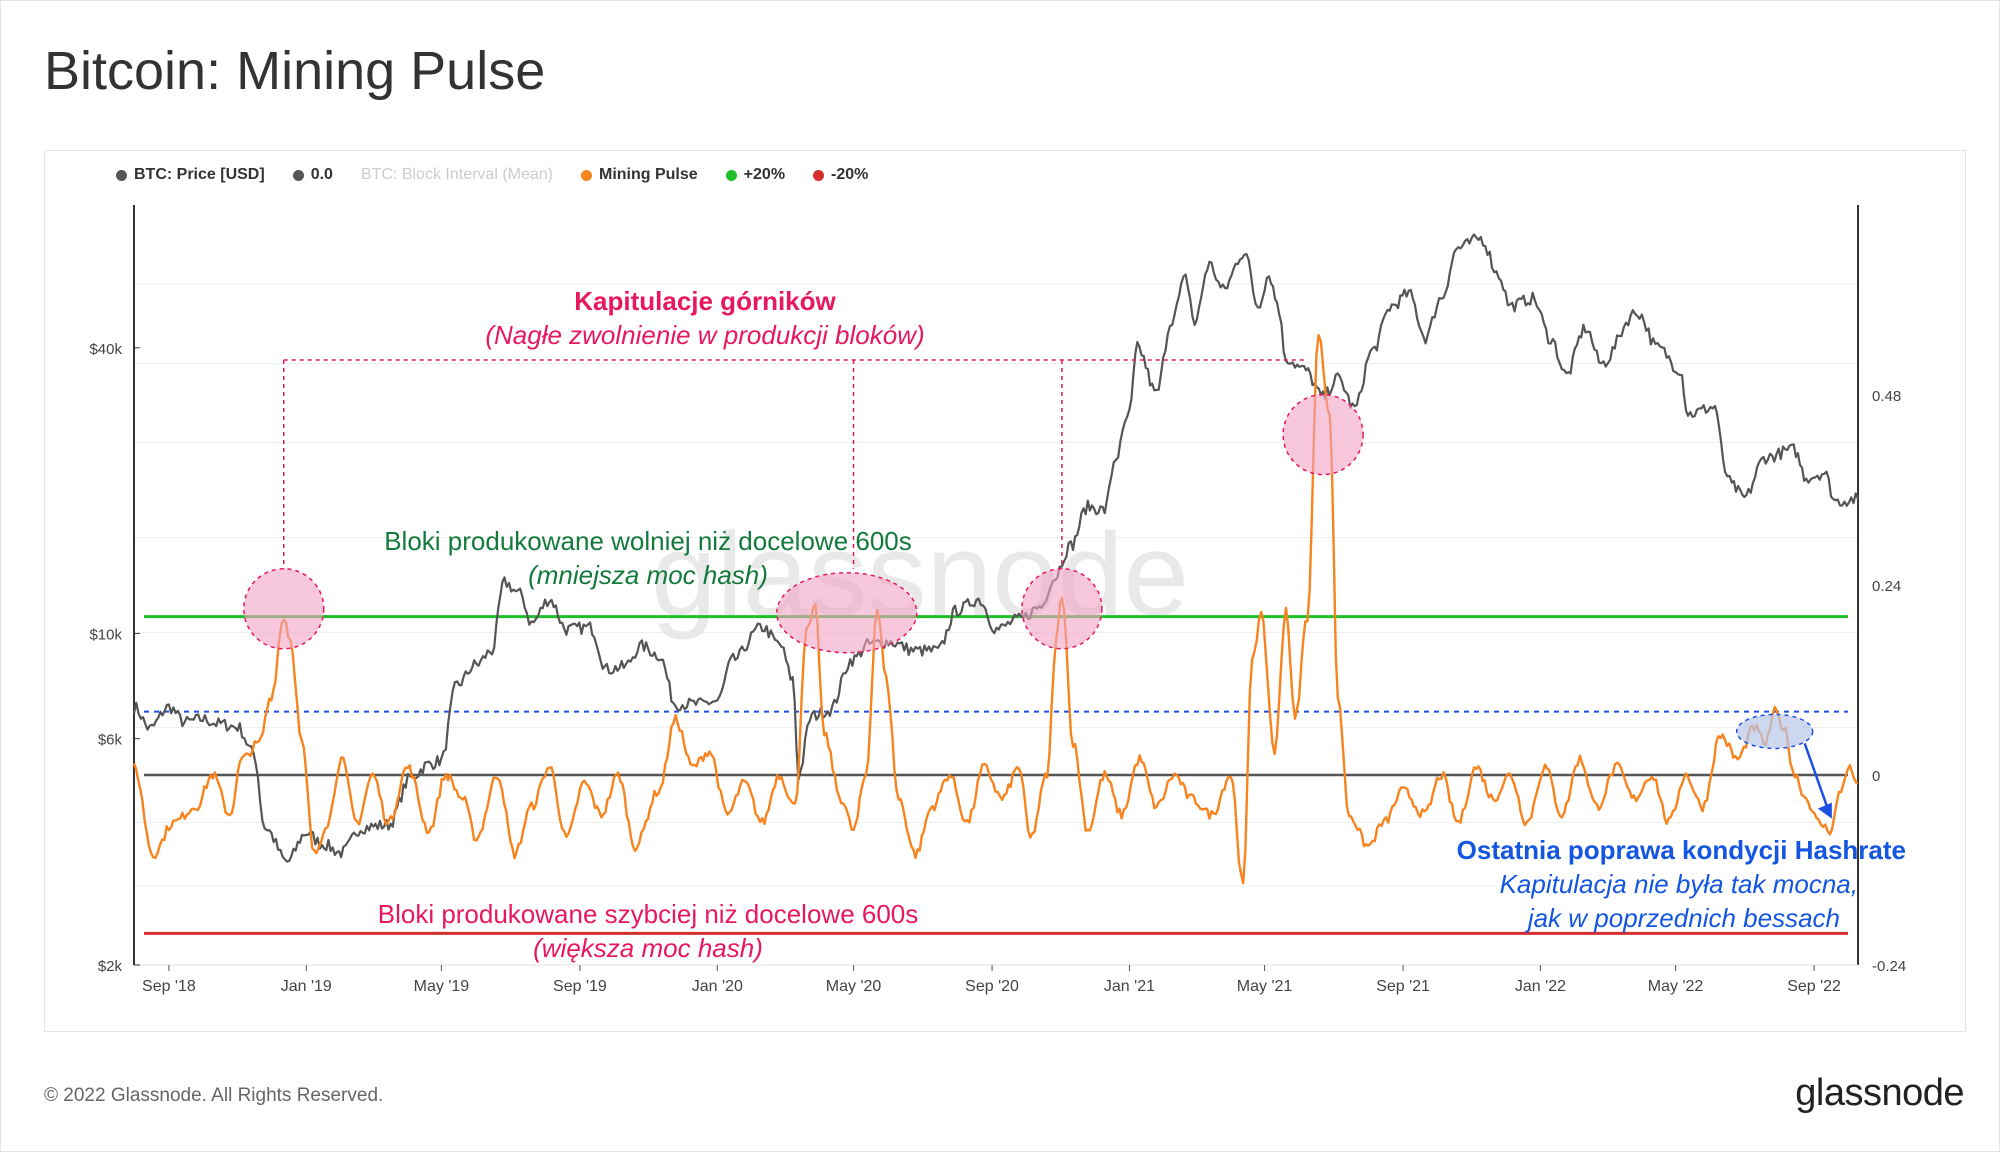 This screenshot has width=2000, height=1152. Describe the element at coordinates (295, 71) in the screenshot. I see `page-title: Bitcoin: Mining Pulse` at that location.